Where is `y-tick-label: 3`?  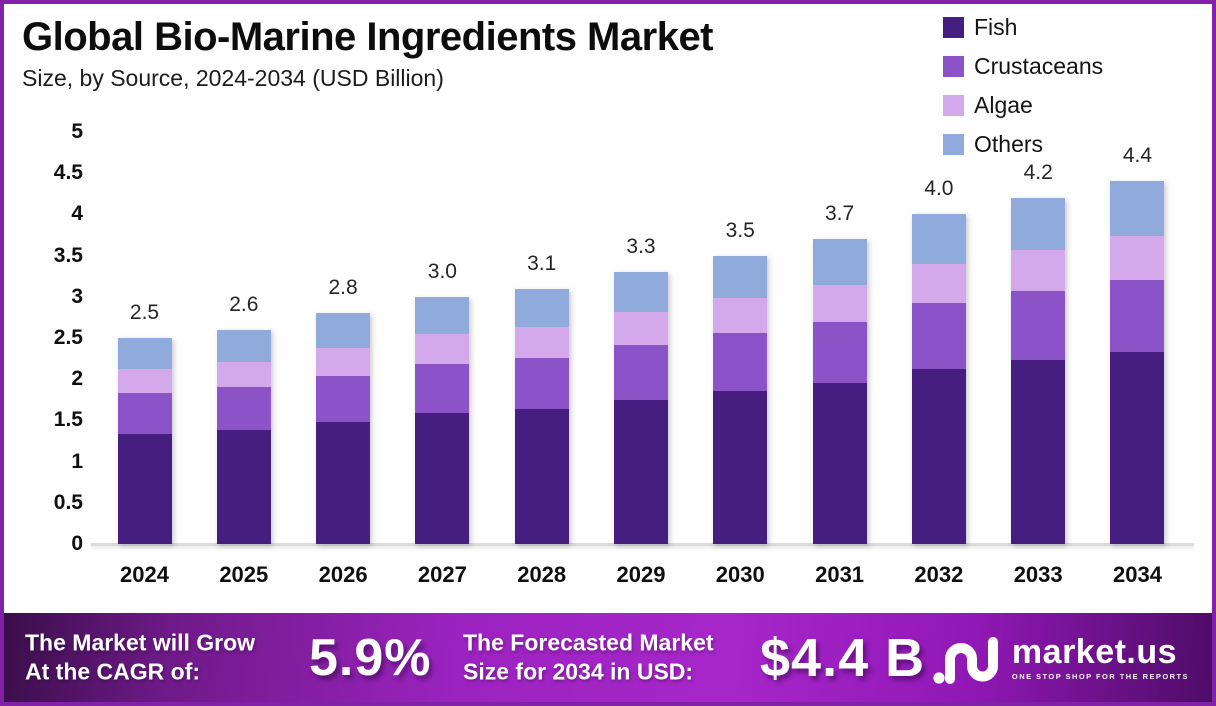
y-tick-label: 3 is located at coordinates (77, 296).